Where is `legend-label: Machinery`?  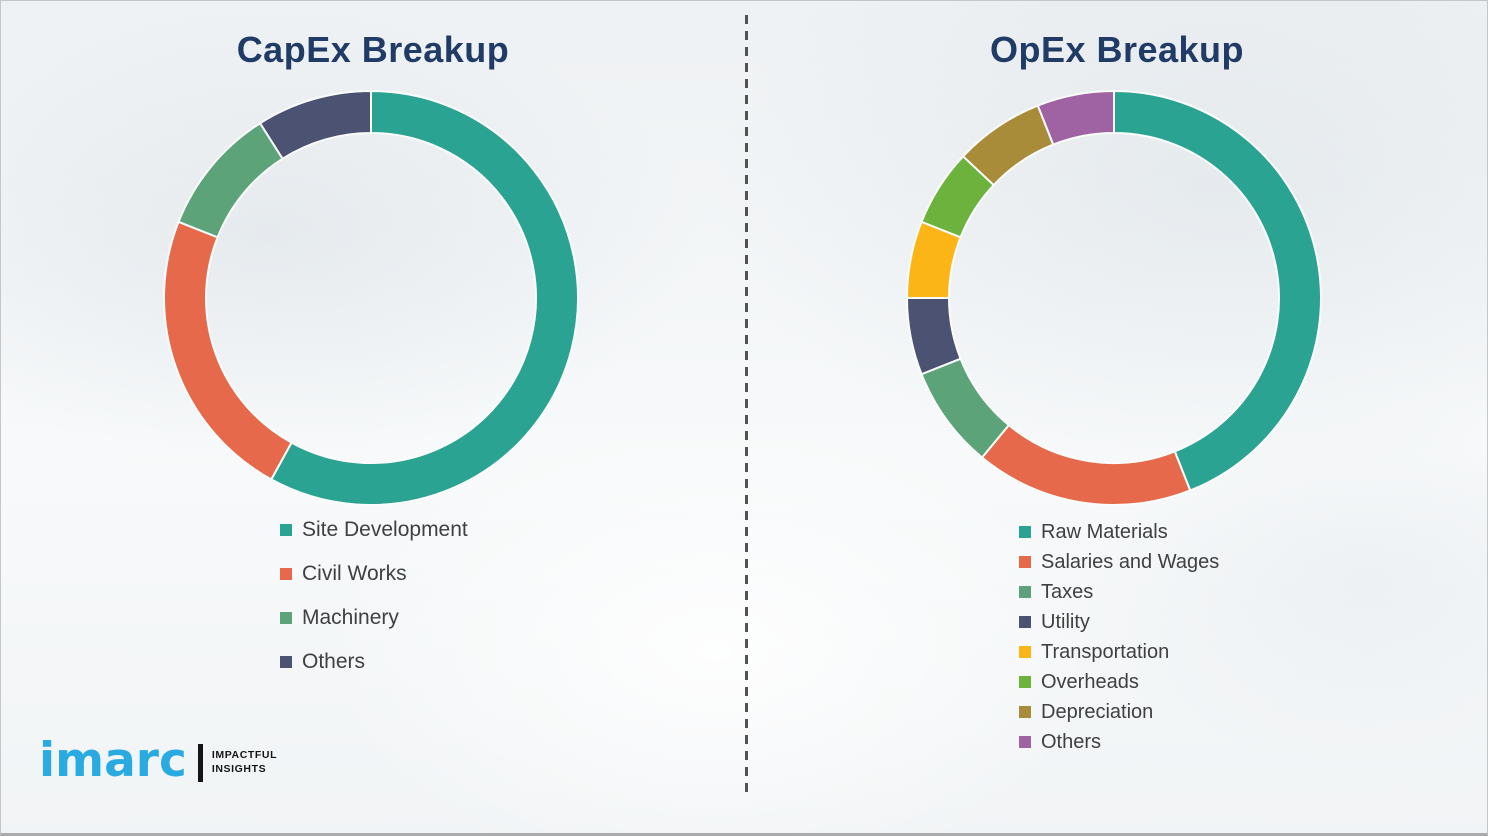 legend-label: Machinery is located at coordinates (350, 617).